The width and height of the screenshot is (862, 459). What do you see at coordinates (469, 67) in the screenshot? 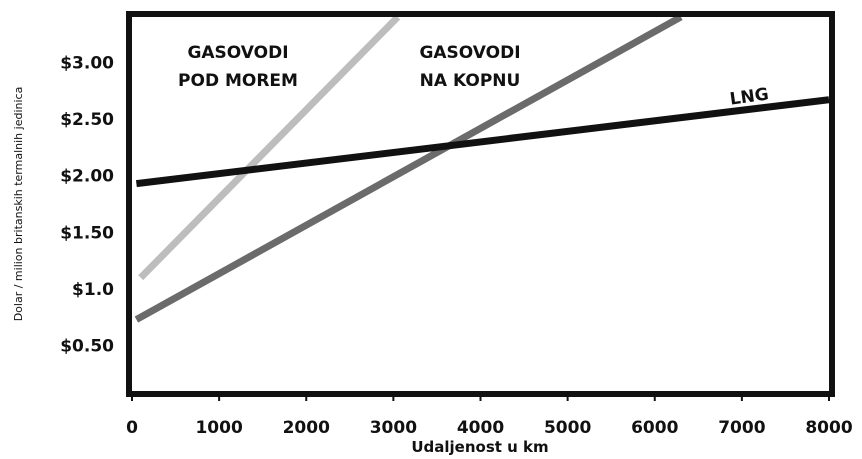
I see `series-label-2: GASOVODI NA KOPNU` at bounding box center [469, 67].